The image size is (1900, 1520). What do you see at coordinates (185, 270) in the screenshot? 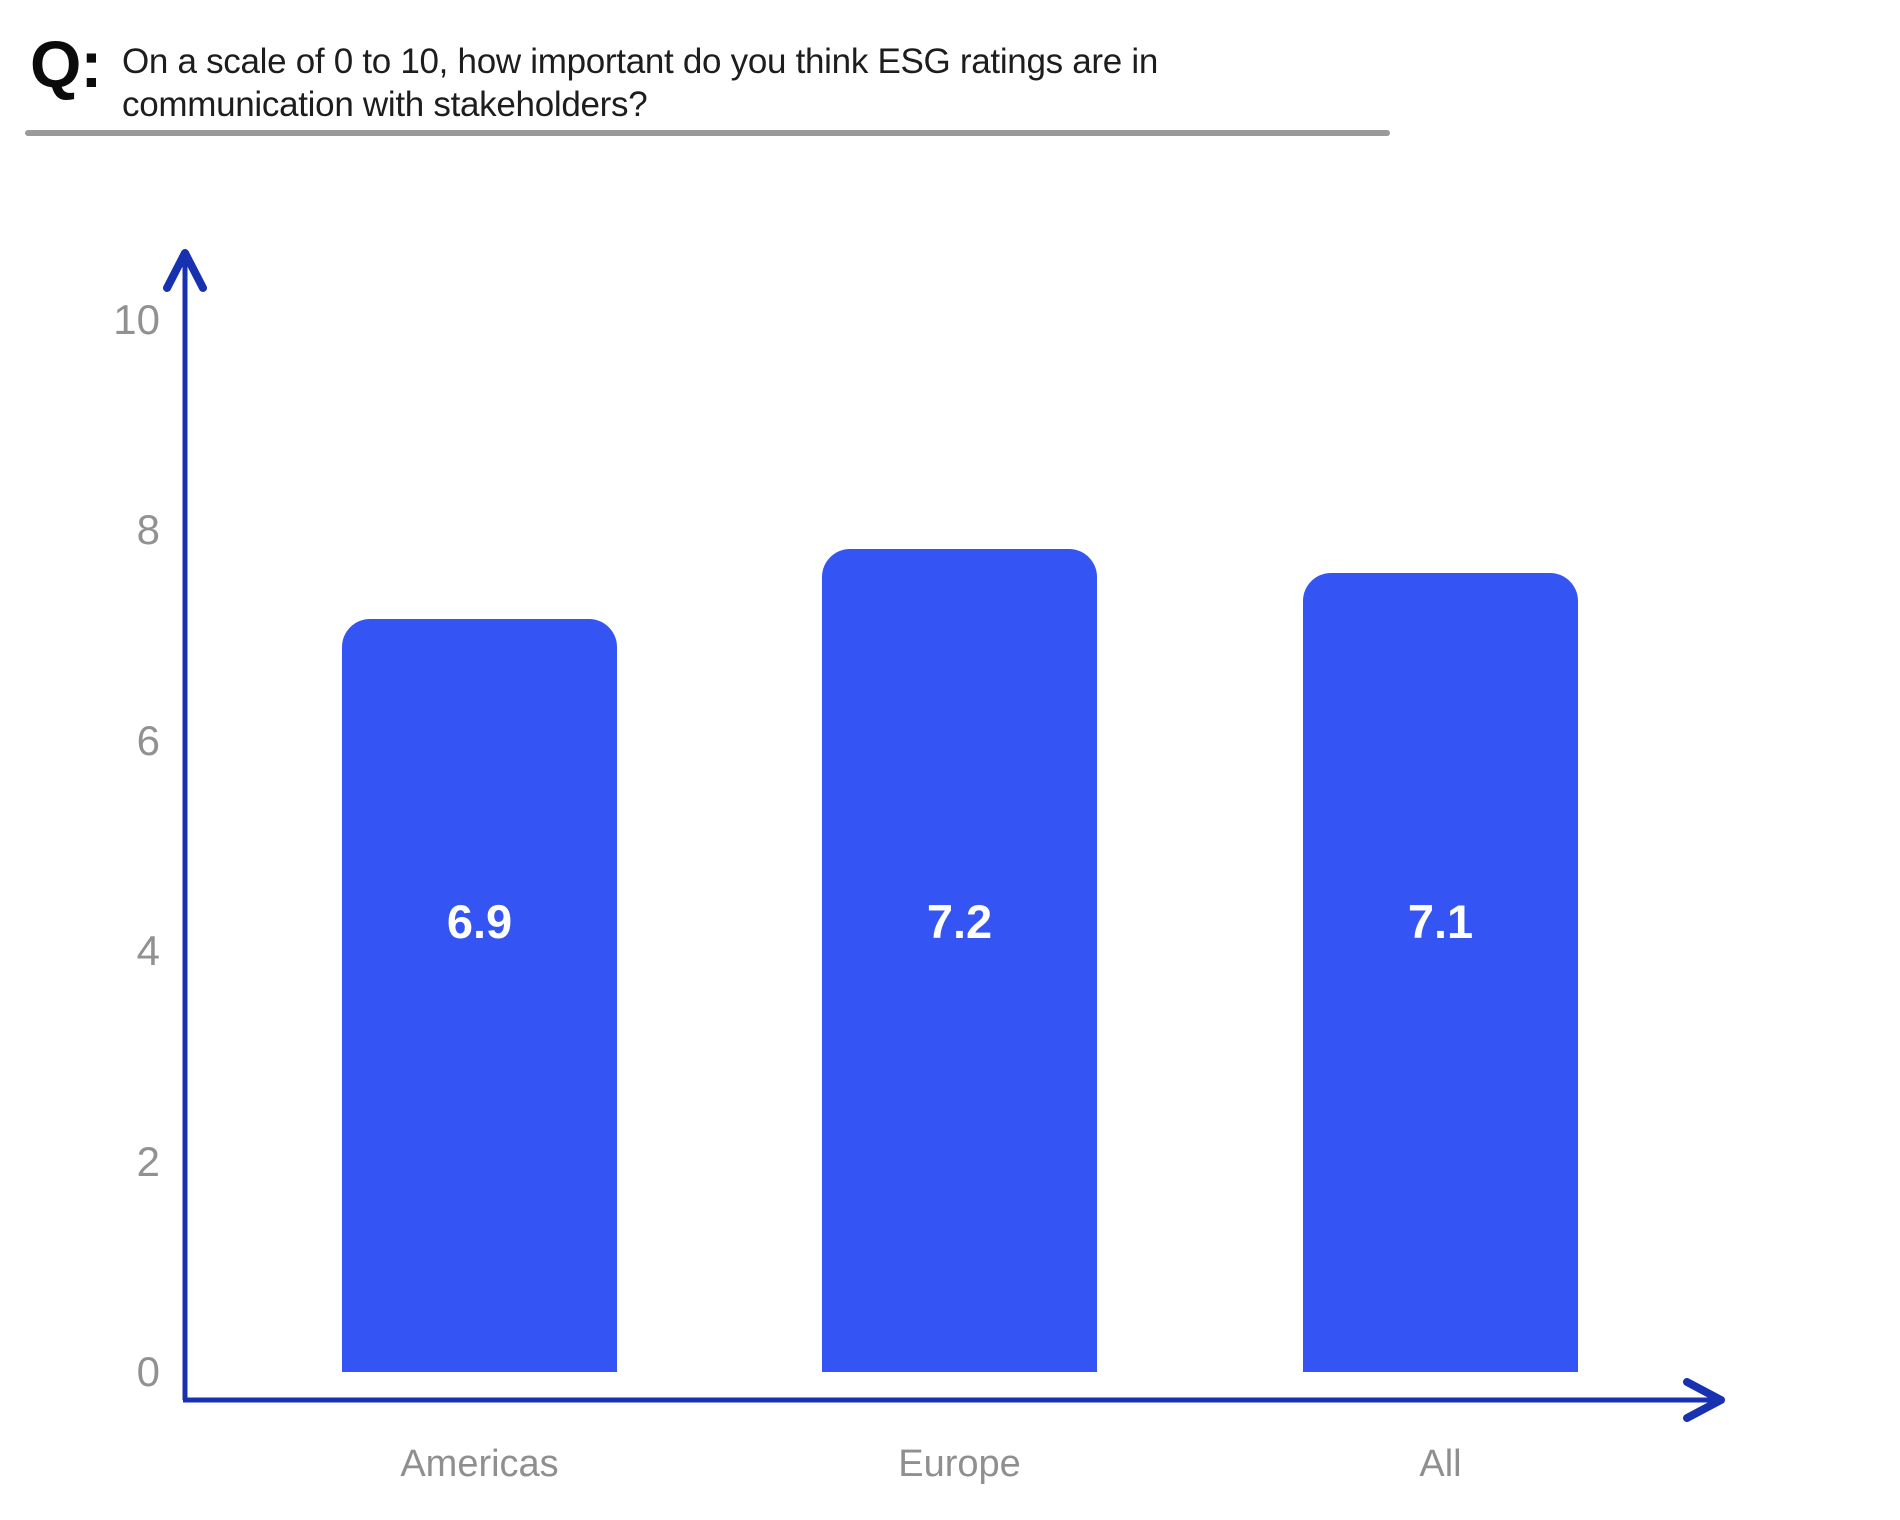
I see `y-axis-arrow-icon` at bounding box center [185, 270].